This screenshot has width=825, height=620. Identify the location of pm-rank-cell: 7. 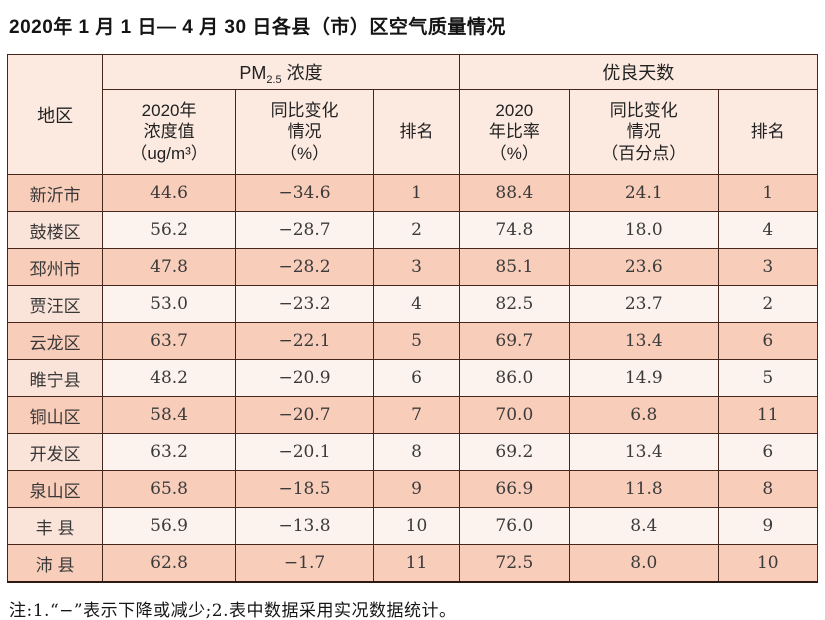
(416, 415).